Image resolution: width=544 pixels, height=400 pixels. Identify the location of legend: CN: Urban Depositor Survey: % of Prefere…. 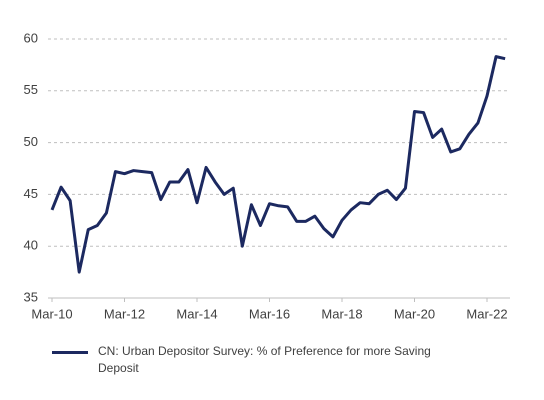
(262, 360).